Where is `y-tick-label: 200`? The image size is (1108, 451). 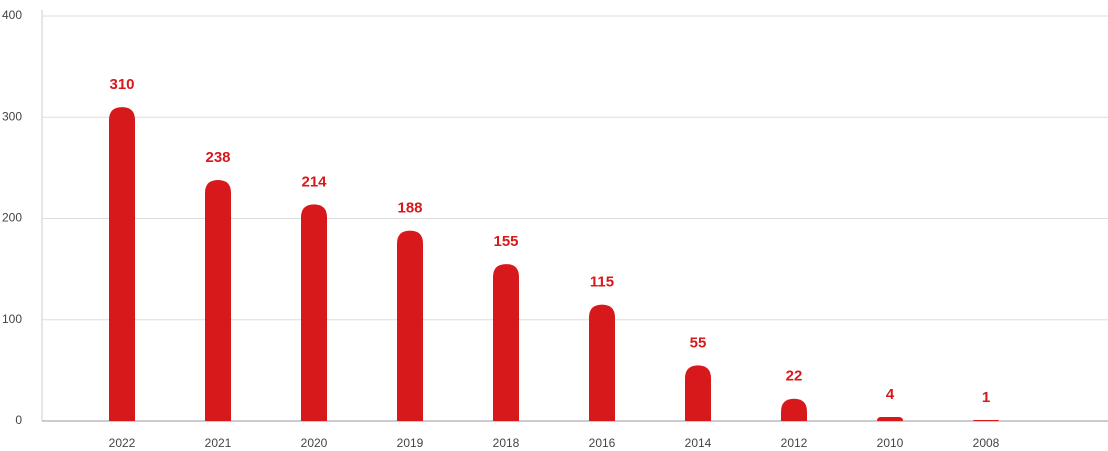 y-tick-label: 200 is located at coordinates (12, 218).